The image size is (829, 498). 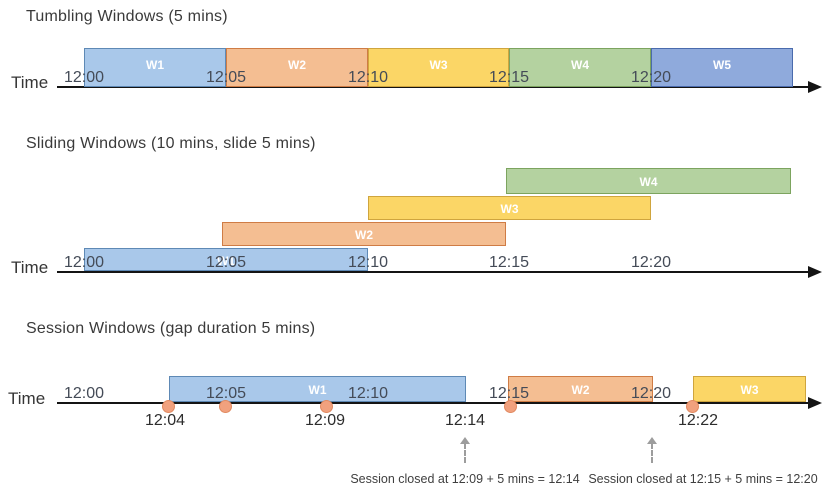 What do you see at coordinates (465, 479) in the screenshot?
I see `session-closed-annotation: Session closed at 12:09 + 5 mins = 12:14` at bounding box center [465, 479].